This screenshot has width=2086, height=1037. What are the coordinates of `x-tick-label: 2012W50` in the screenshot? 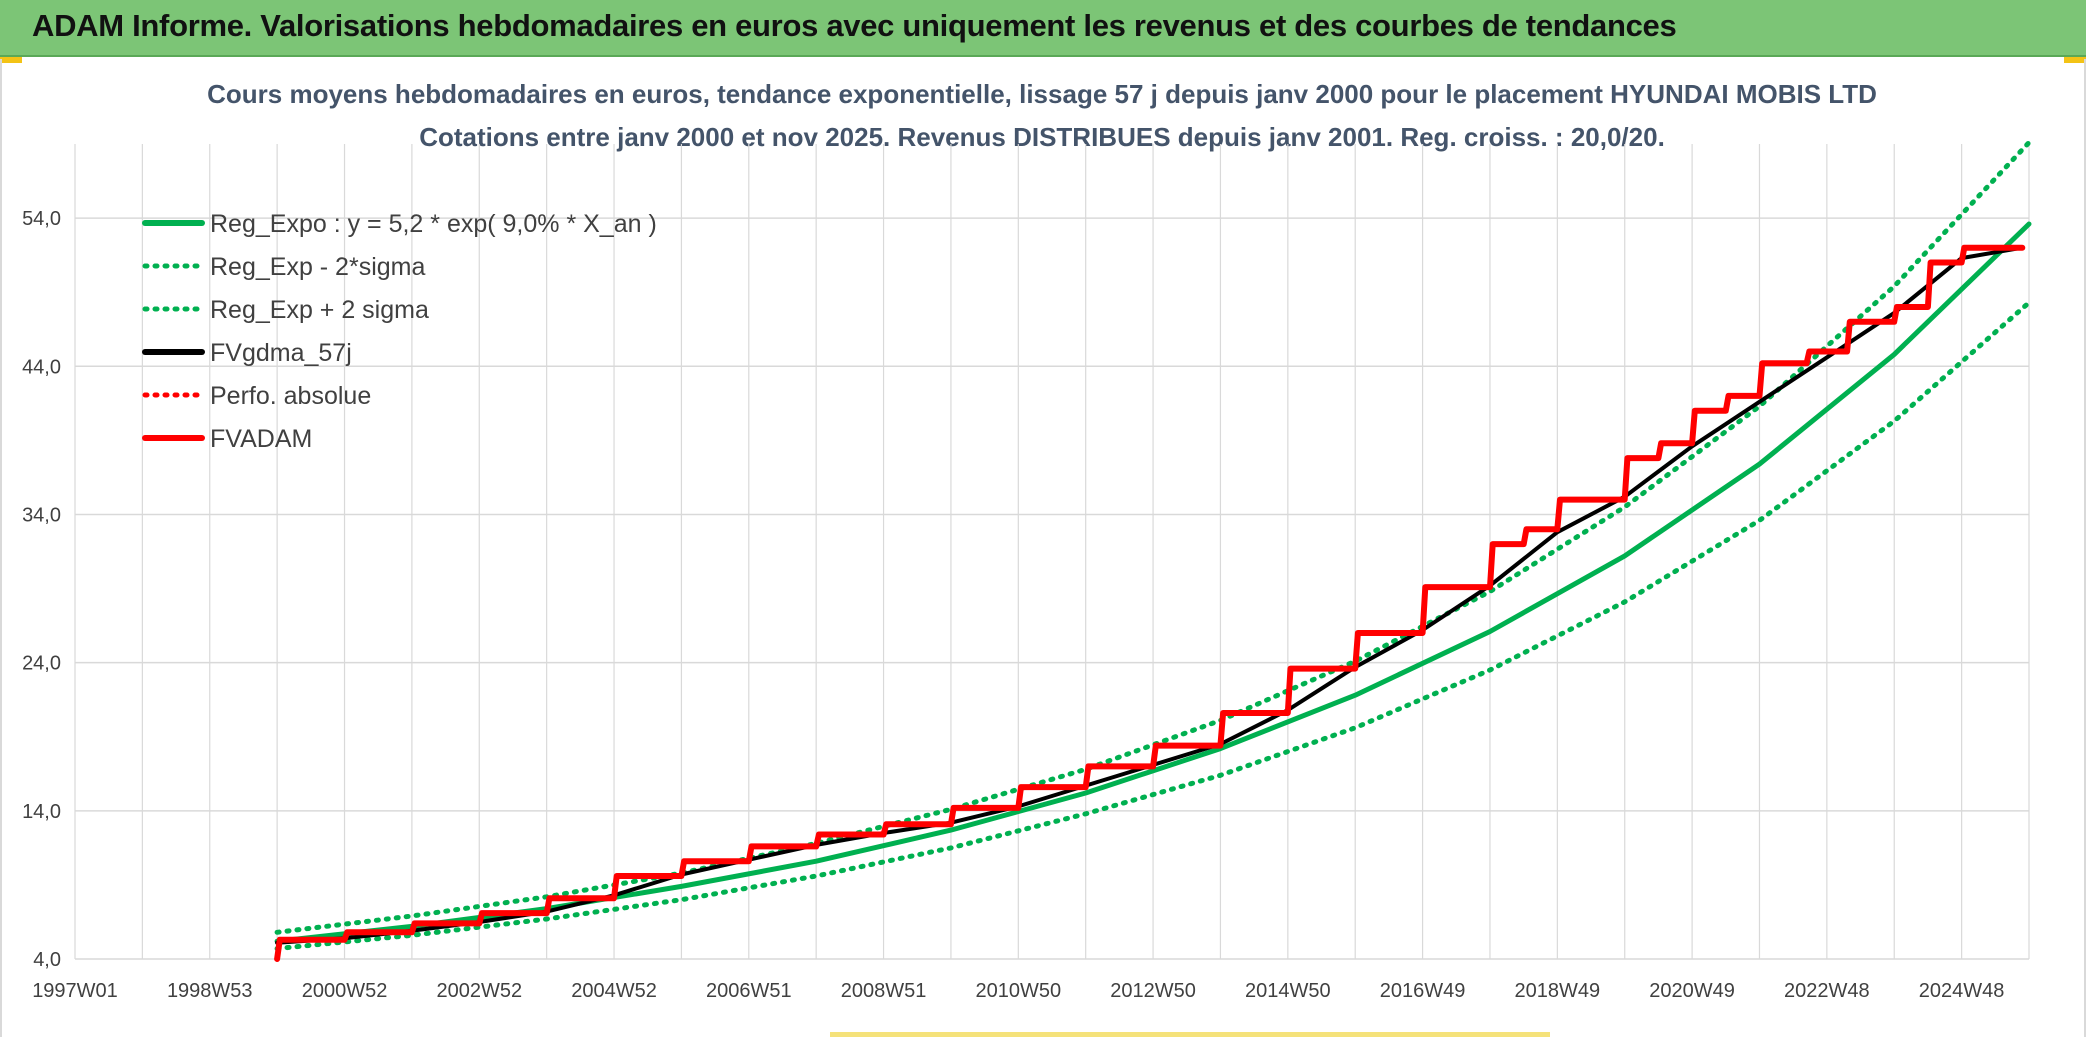 It's located at (1153, 991).